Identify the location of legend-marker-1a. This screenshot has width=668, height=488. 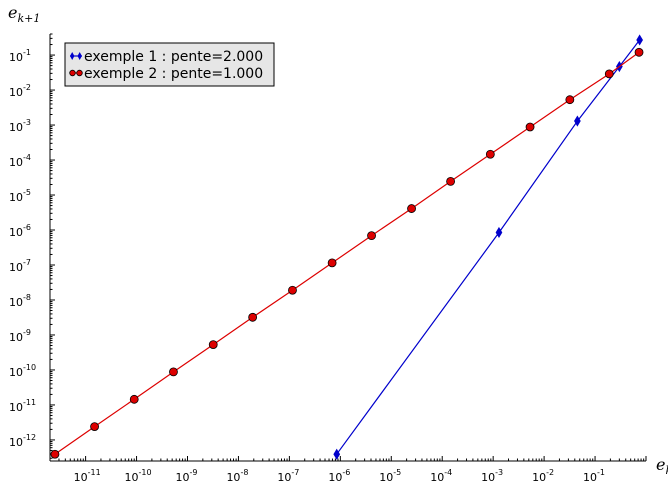
(72, 56).